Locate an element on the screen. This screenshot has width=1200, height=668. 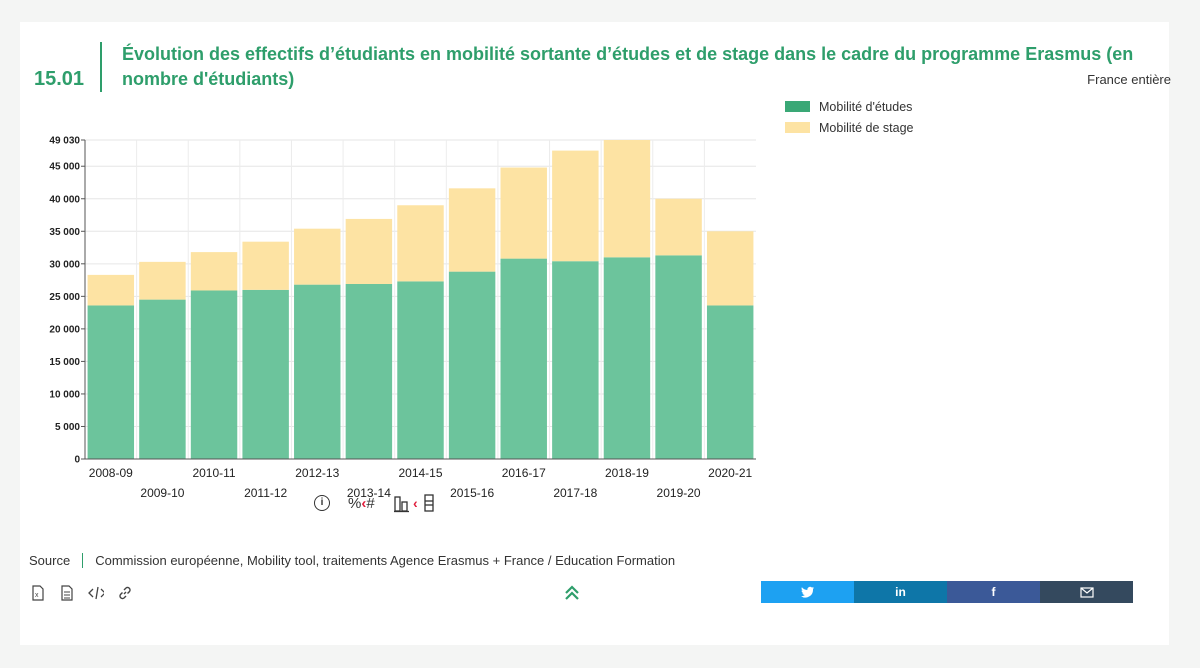
stacked-bar-icon is located at coordinates (429, 503).